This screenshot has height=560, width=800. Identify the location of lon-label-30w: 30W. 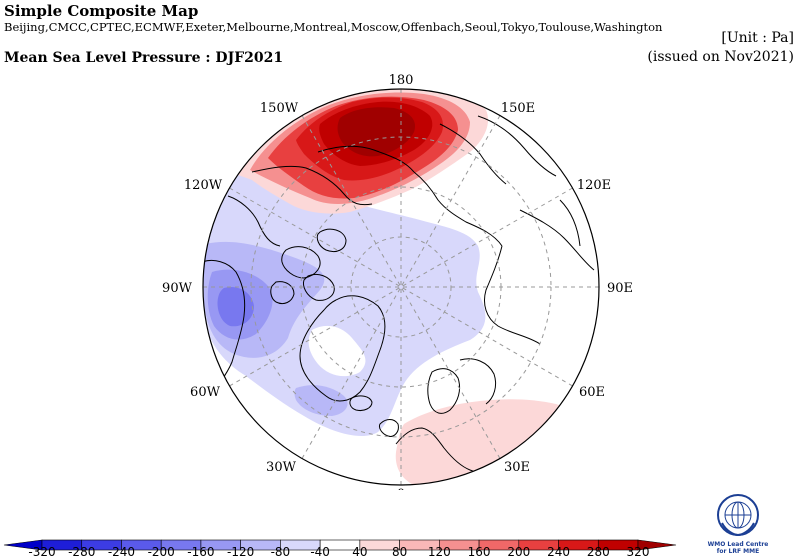
(281, 467).